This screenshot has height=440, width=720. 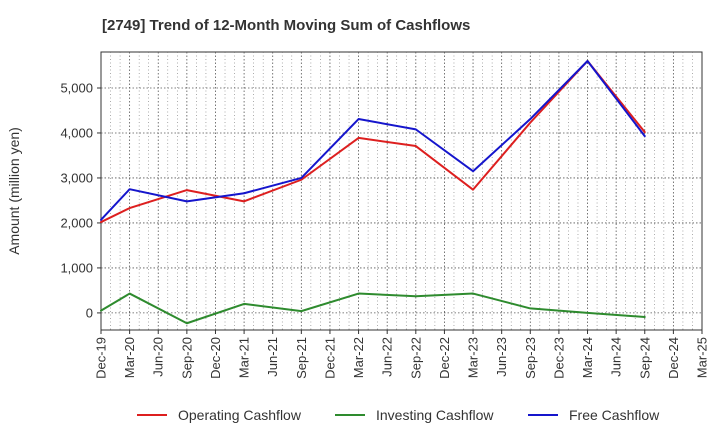 I want to click on x-tick-label: Jun-24, so click(x=616, y=357).